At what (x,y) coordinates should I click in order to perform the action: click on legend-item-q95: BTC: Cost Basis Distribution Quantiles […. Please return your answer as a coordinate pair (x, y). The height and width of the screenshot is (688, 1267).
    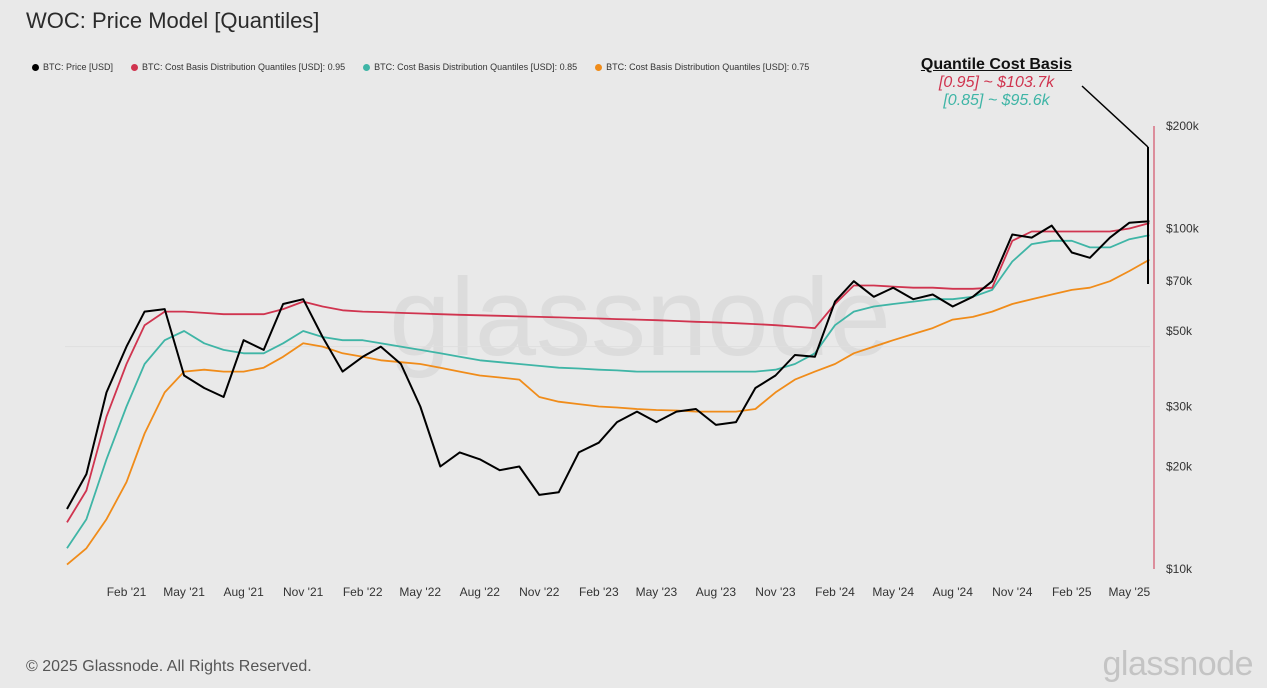
    Looking at the image, I should click on (238, 67).